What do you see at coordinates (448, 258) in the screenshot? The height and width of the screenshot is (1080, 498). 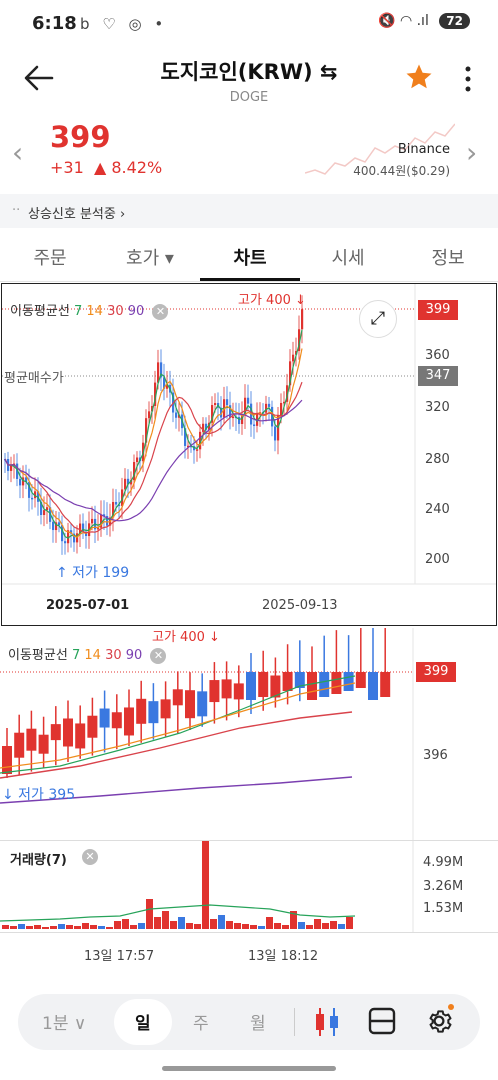 I see `tab-info: 정보` at bounding box center [448, 258].